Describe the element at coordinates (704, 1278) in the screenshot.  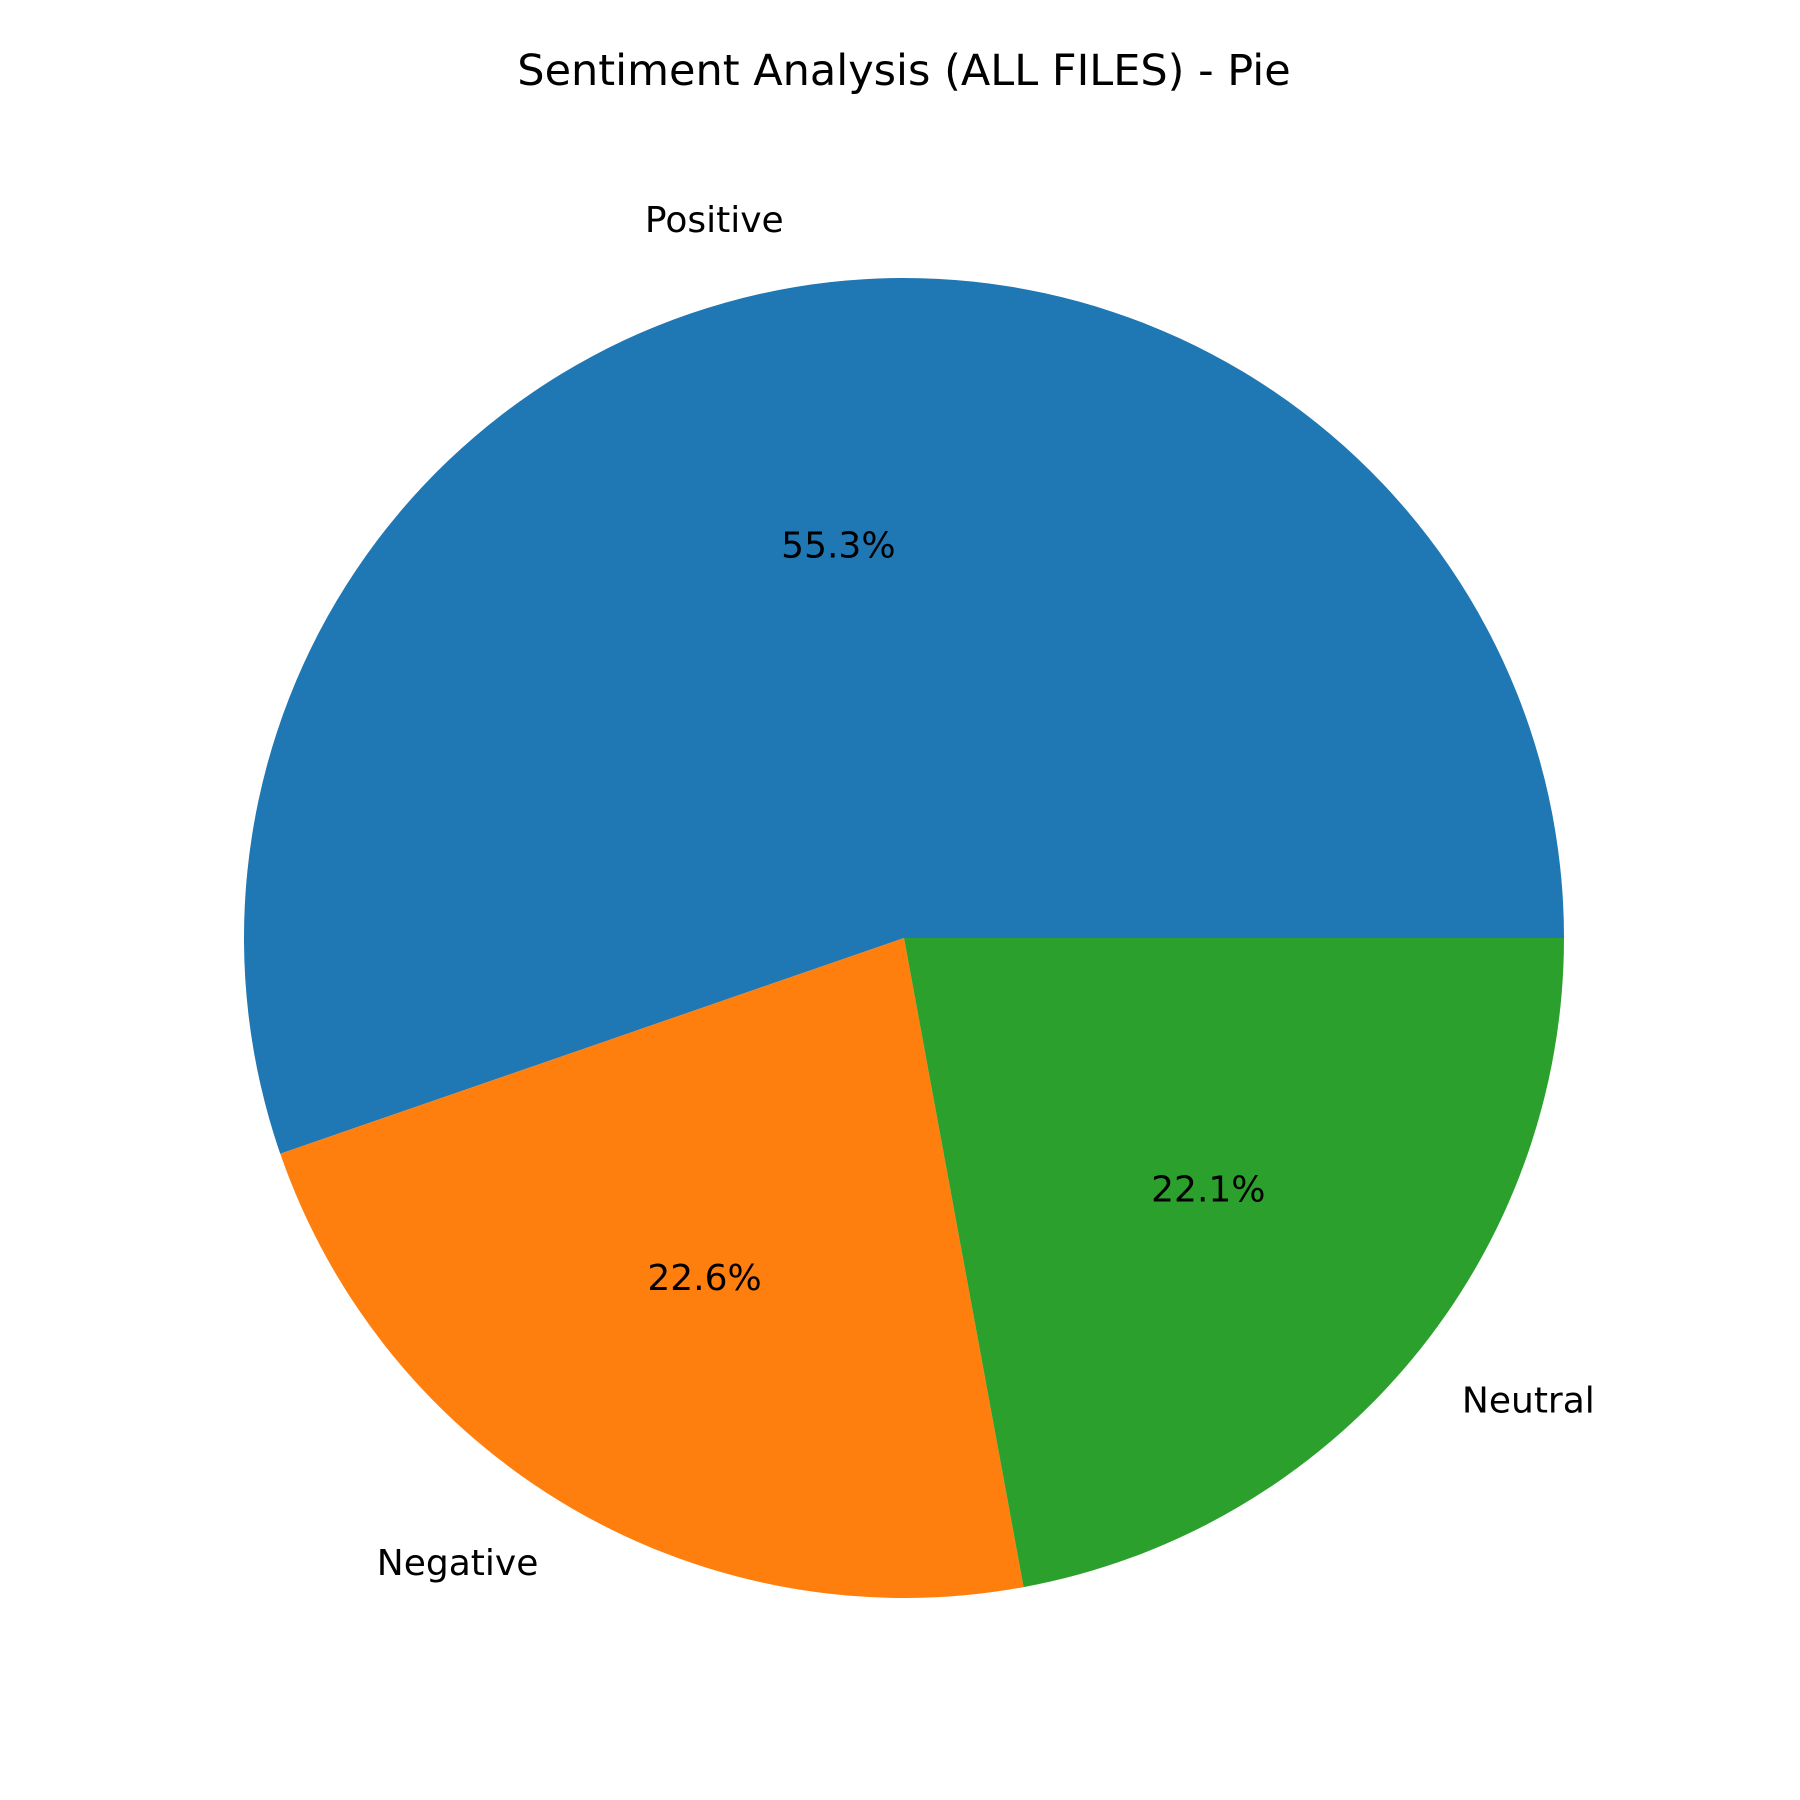
I see `pct-label-negative: 22.6%` at that location.